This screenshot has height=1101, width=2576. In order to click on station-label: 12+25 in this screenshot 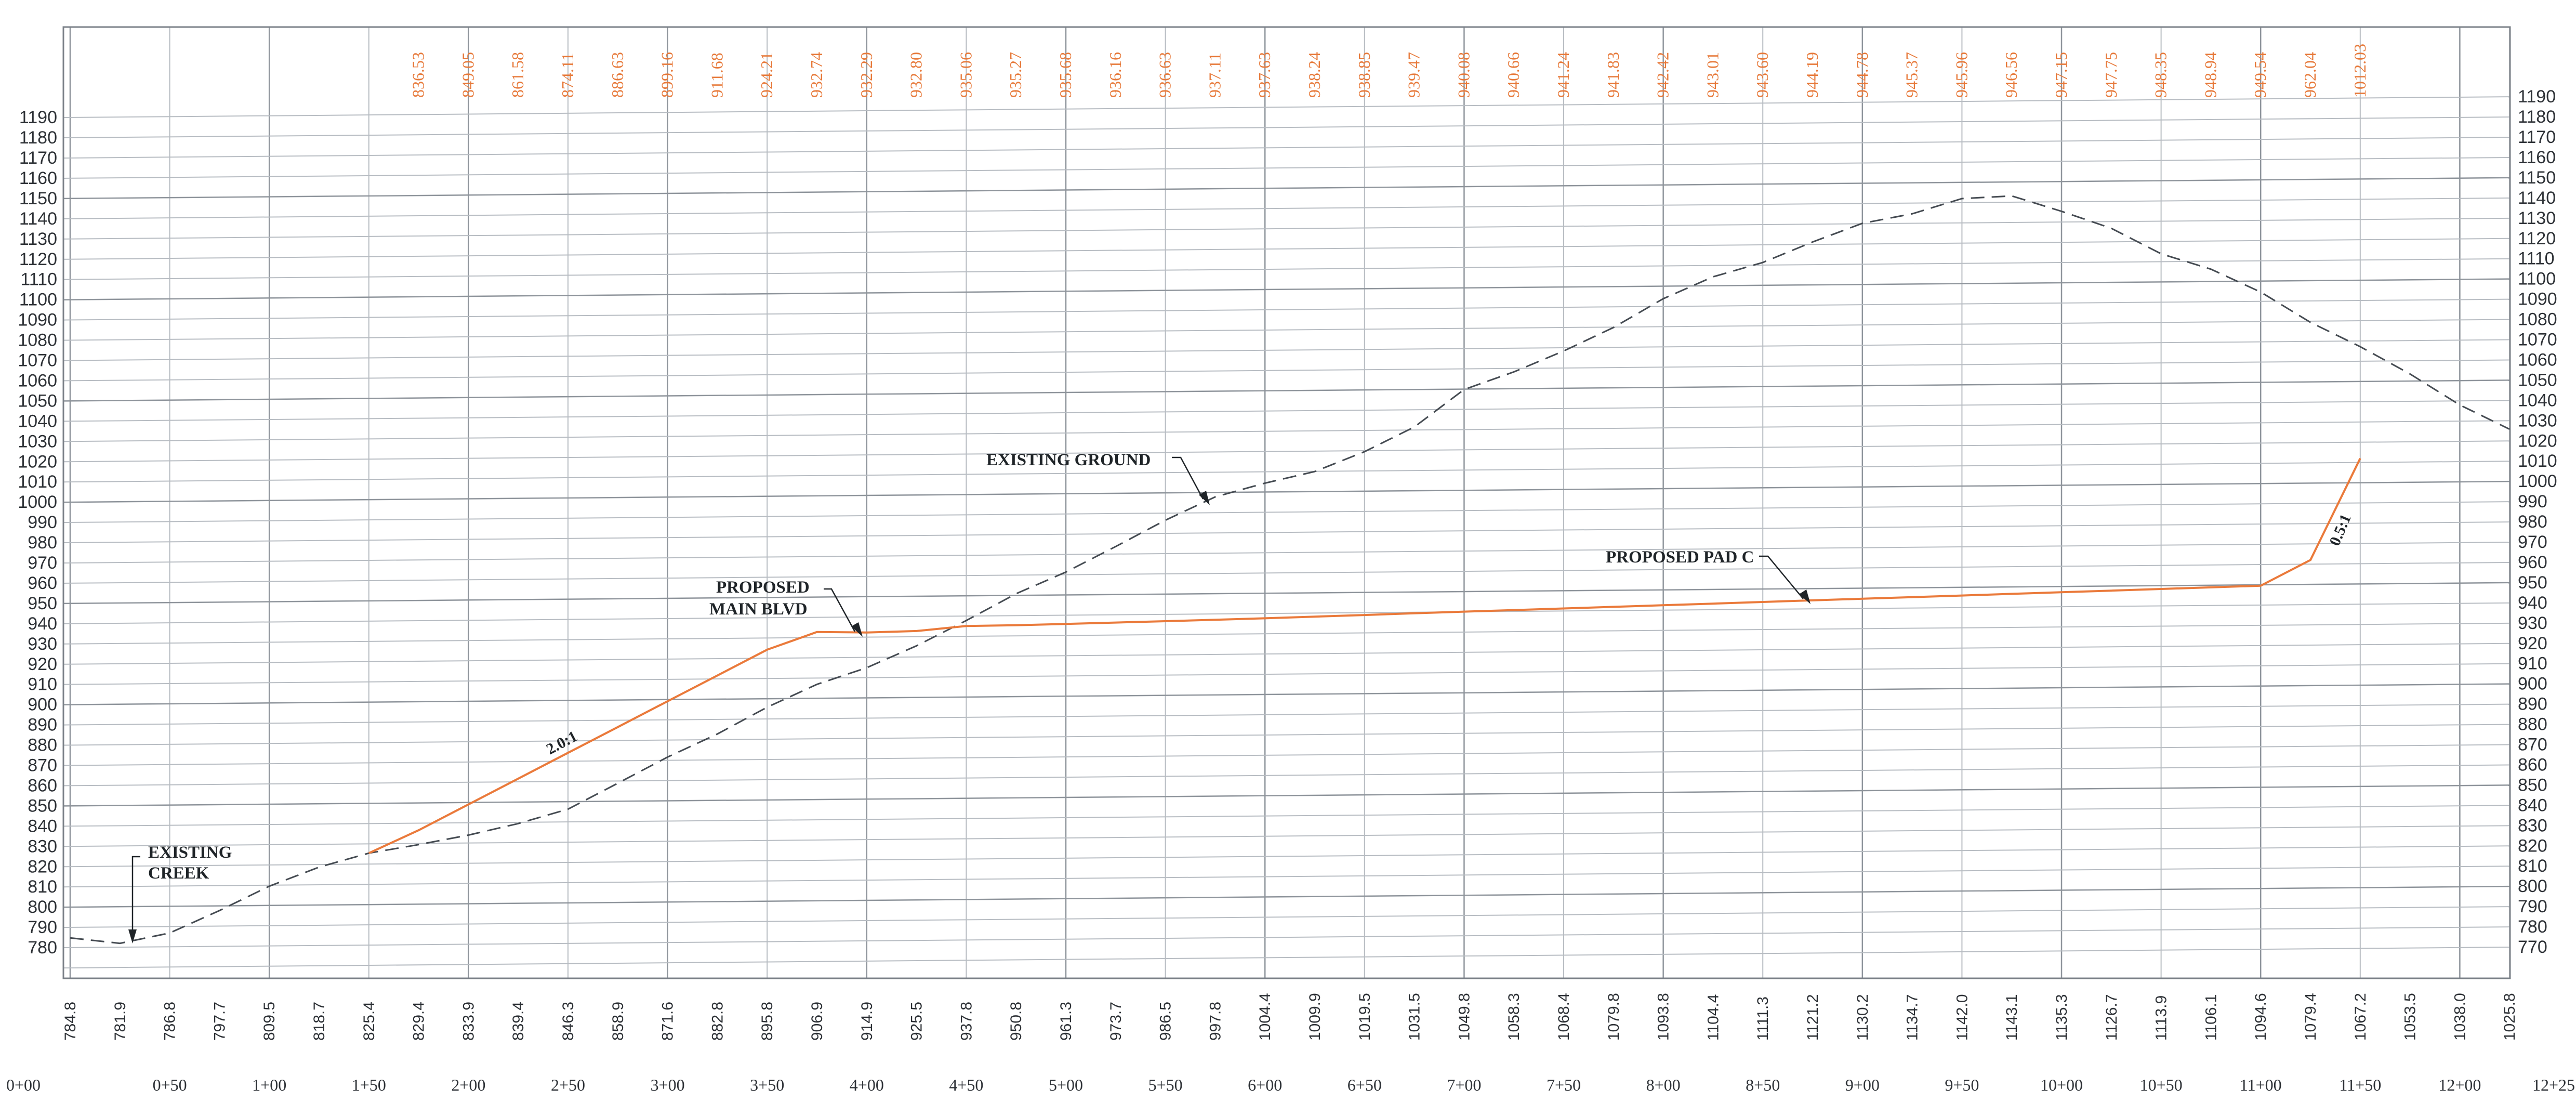, I will do `click(2553, 1085)`.